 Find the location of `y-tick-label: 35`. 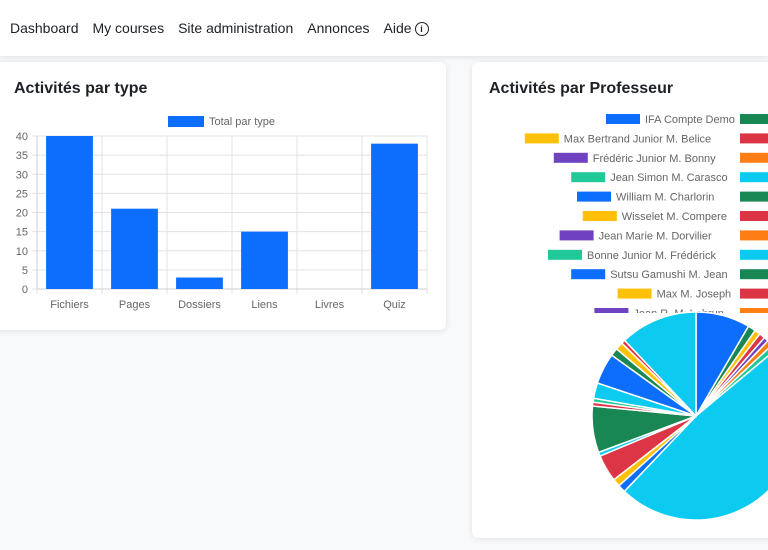

y-tick-label: 35 is located at coordinates (22, 156).